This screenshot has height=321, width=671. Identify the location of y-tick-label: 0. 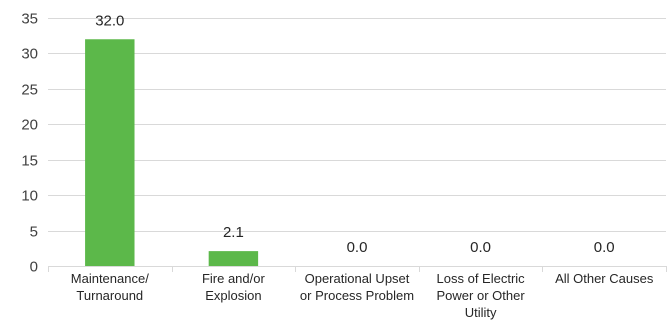
(34, 267).